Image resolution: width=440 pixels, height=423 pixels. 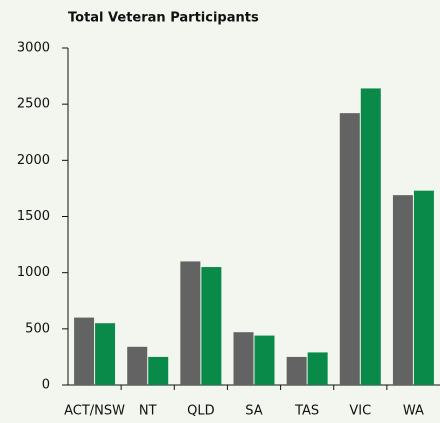 I want to click on y-tick-label: 500, so click(x=37, y=328).